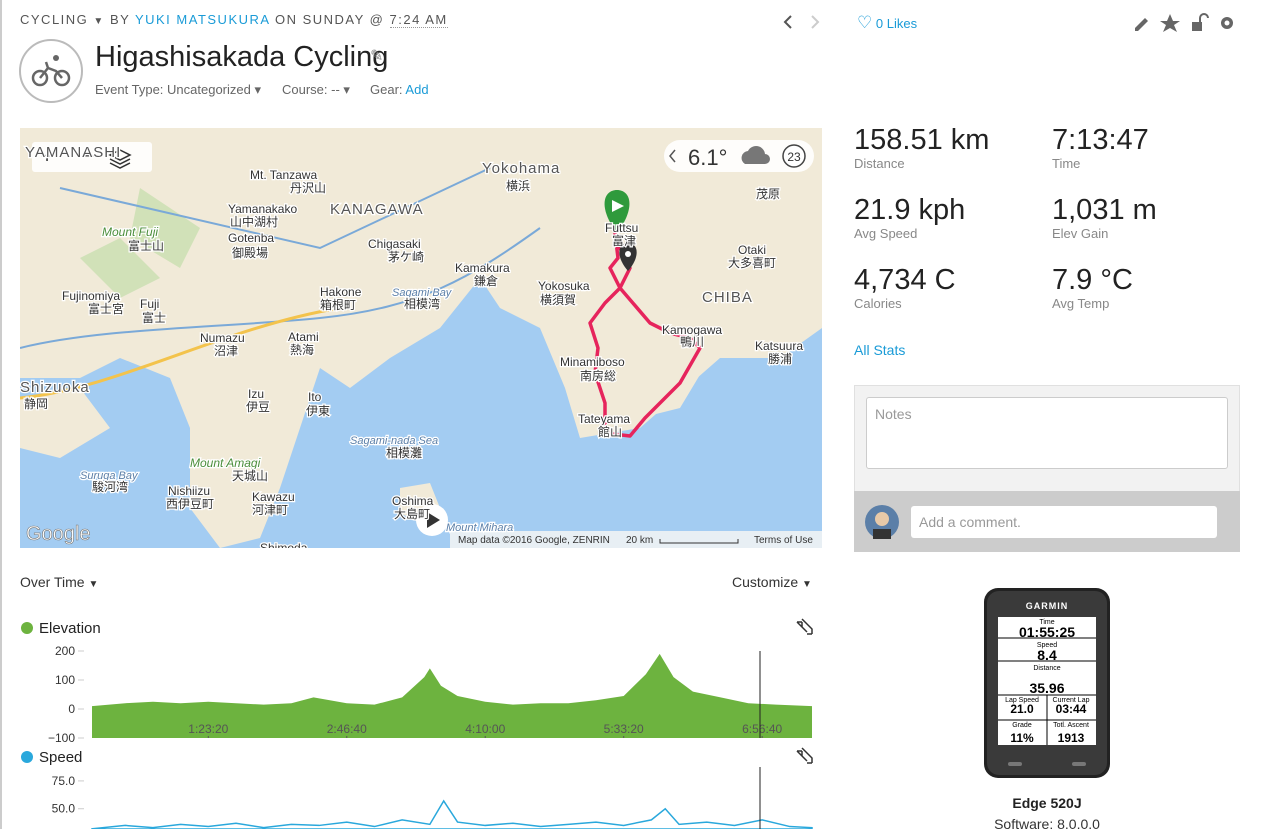 This screenshot has width=1280, height=832. What do you see at coordinates (621, 228) in the screenshot?
I see `map-label: Futtsu` at bounding box center [621, 228].